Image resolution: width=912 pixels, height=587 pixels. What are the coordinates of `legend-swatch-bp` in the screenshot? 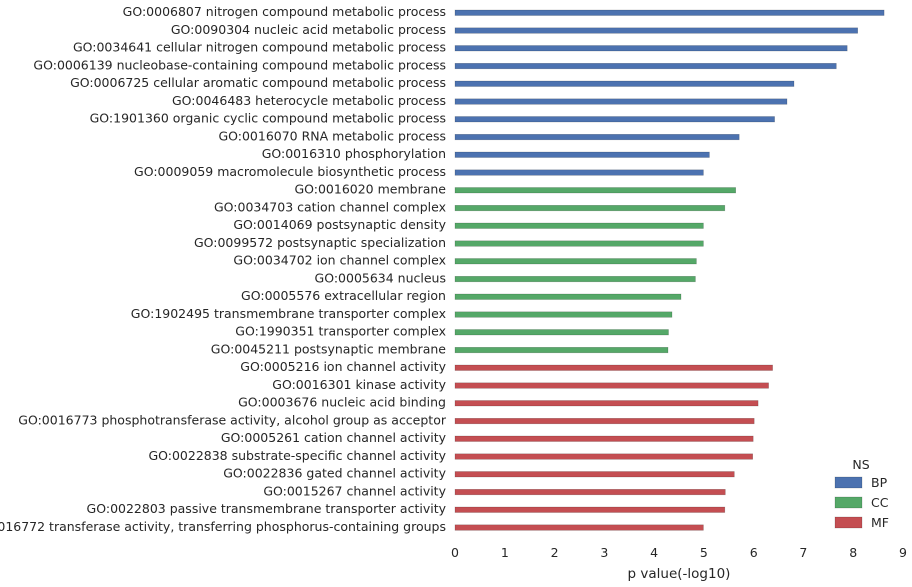 It's located at (848, 482).